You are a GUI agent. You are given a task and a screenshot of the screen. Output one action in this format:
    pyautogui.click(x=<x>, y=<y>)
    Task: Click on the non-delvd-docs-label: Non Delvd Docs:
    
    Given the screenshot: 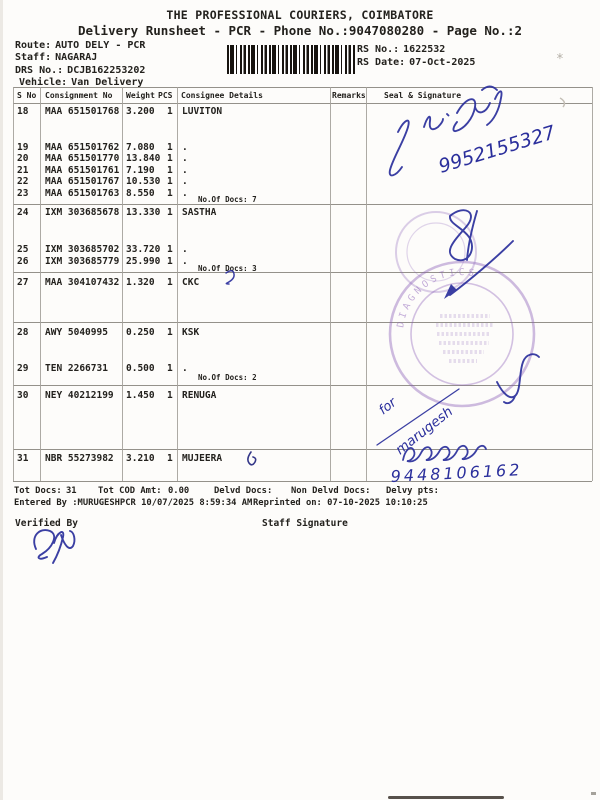 What is the action you would take?
    pyautogui.click(x=331, y=491)
    